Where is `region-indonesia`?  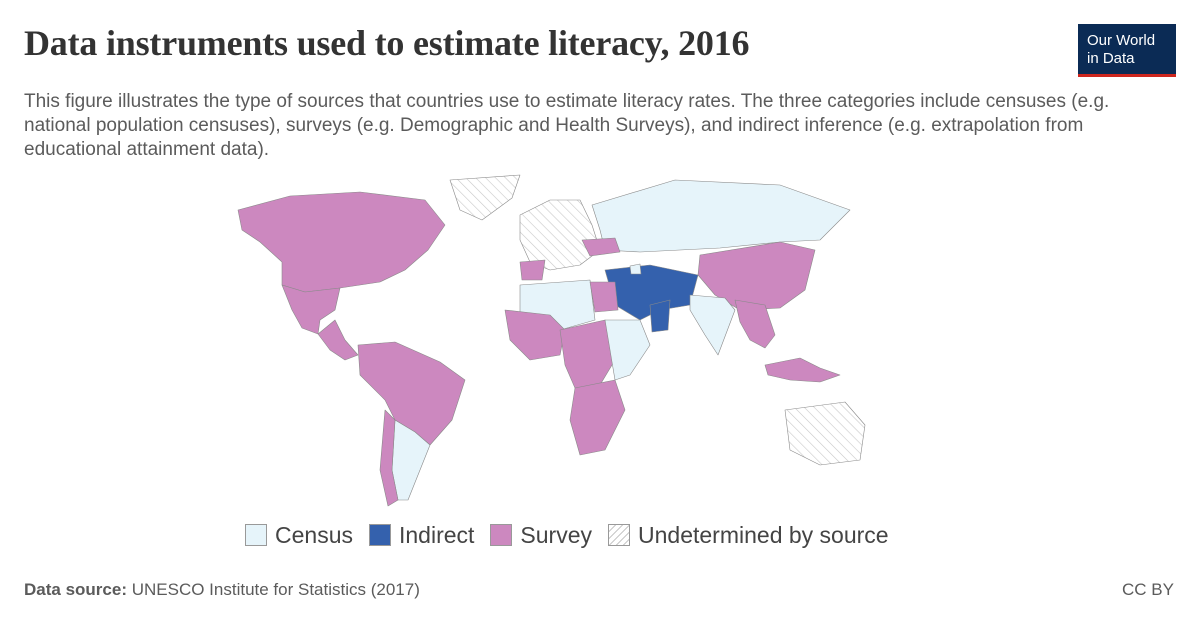 region-indonesia is located at coordinates (802, 370).